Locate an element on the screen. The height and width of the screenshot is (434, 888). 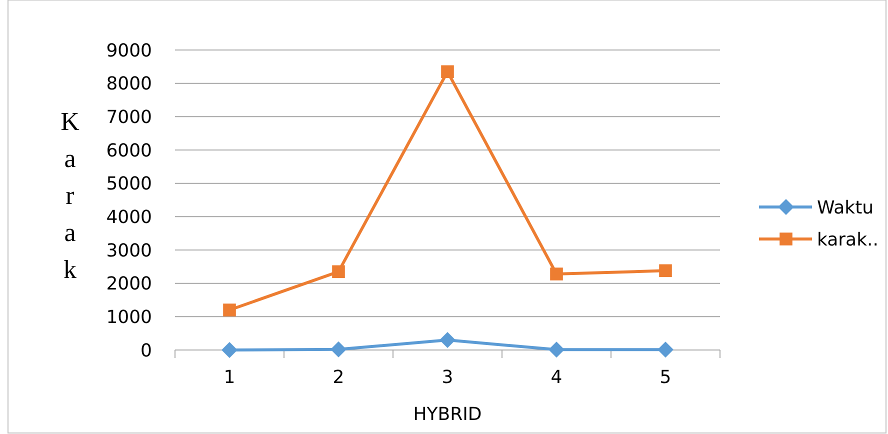
legend-label: Waktu is located at coordinates (845, 207).